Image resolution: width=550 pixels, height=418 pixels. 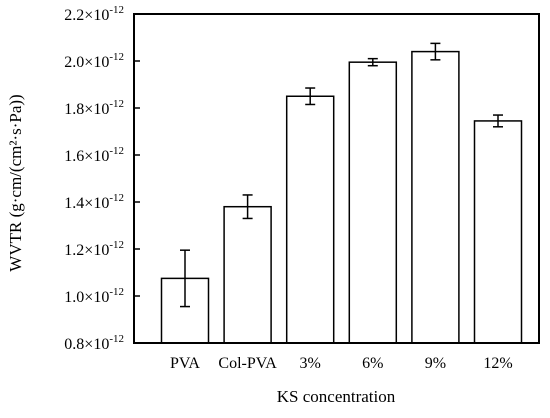 I want to click on x-tick-label: PVA, so click(x=185, y=363).